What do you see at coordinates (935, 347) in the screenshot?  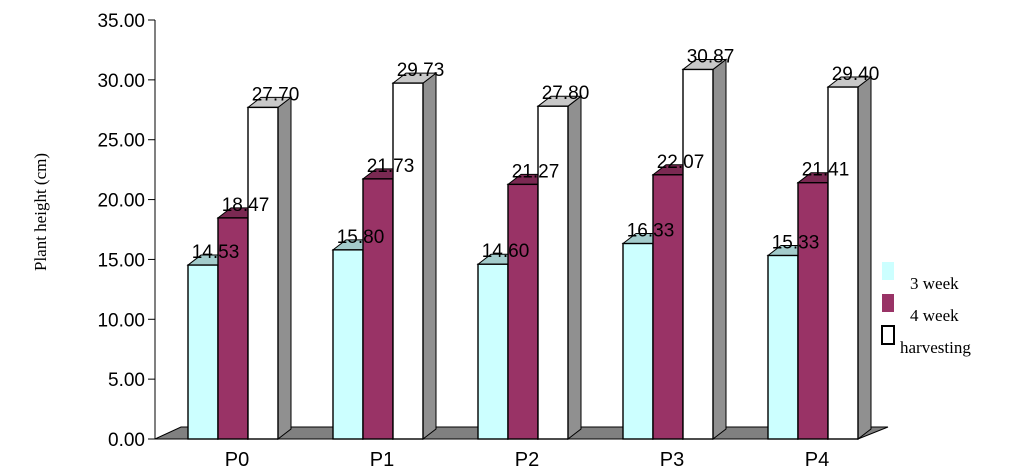 I see `legend-label: harvesting` at bounding box center [935, 347].